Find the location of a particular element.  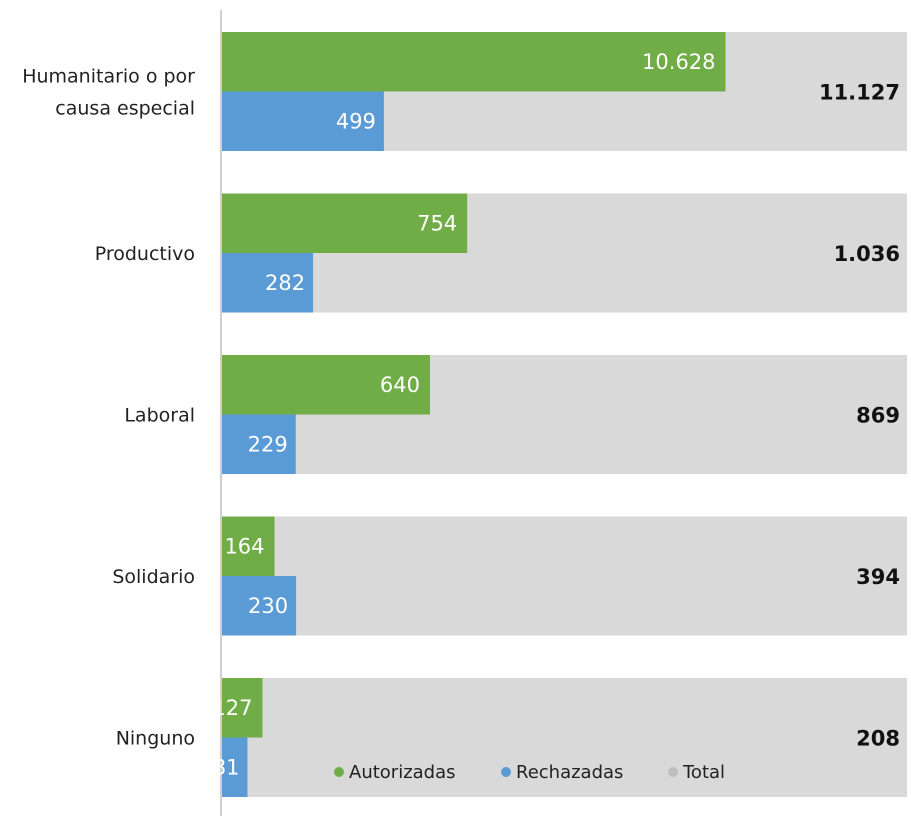

data-label-rechazadas: 282 is located at coordinates (285, 283).